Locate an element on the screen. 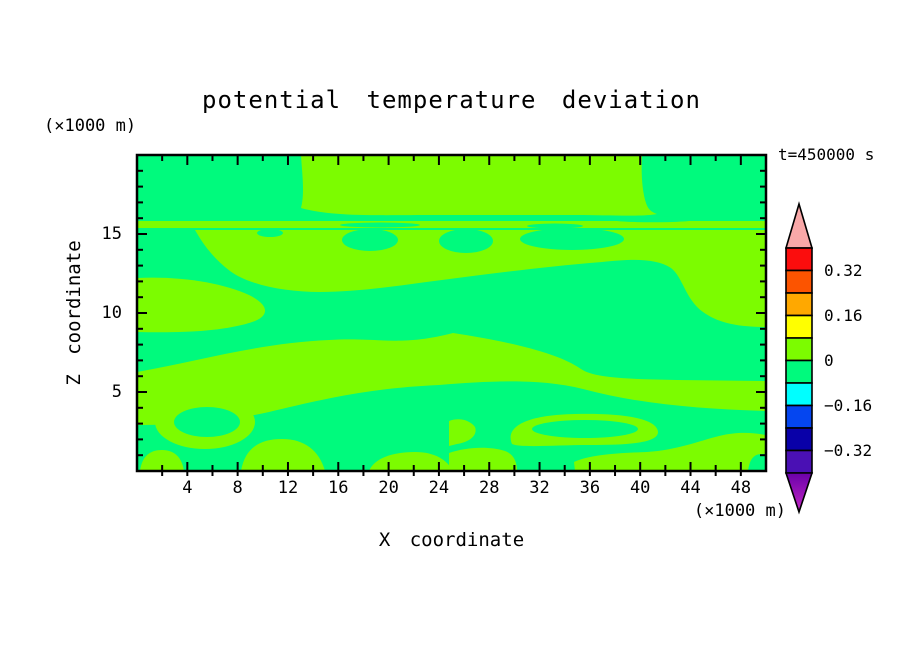 The height and width of the screenshot is (654, 904). bottom-dome-1-region is located at coordinates (162, 460).